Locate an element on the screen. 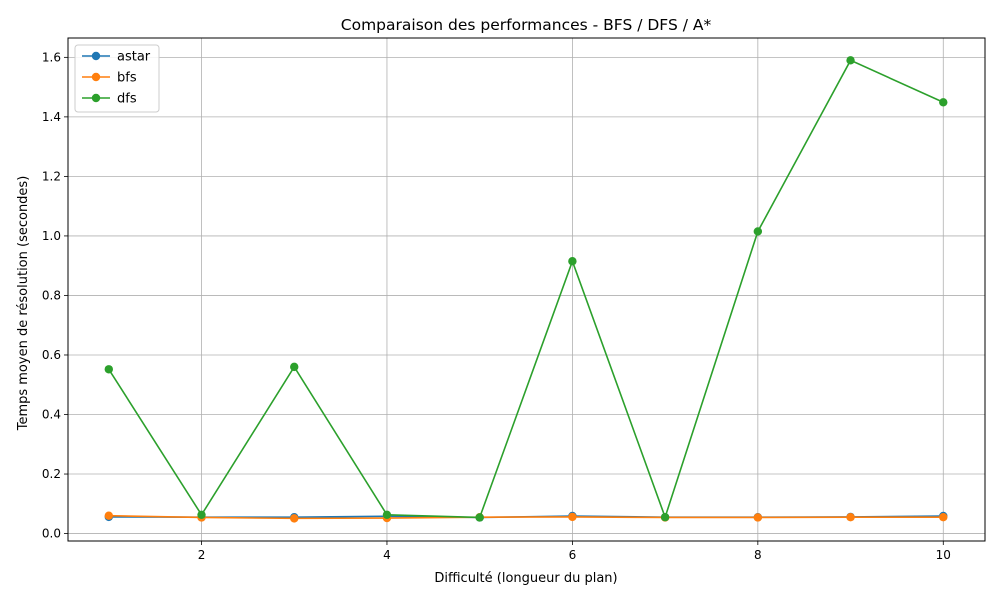 Image resolution: width=1000 pixels, height=600 pixels. series-line-bfs is located at coordinates (526, 517).